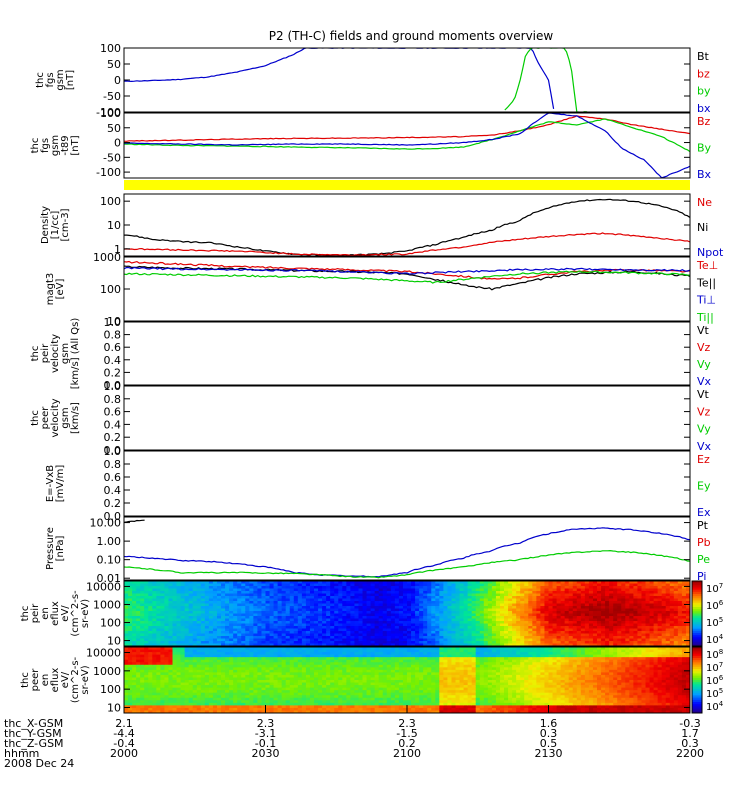 This screenshot has height=800, width=750. I want to click on y-axis-label: thcpeirvelocitygsm[km/s] (All Qs), so click(55, 354).